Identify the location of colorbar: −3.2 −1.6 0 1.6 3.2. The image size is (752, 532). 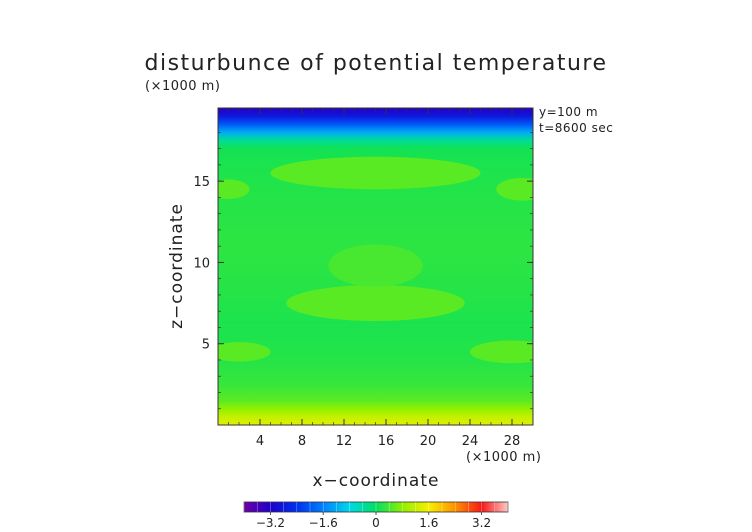
(376, 515).